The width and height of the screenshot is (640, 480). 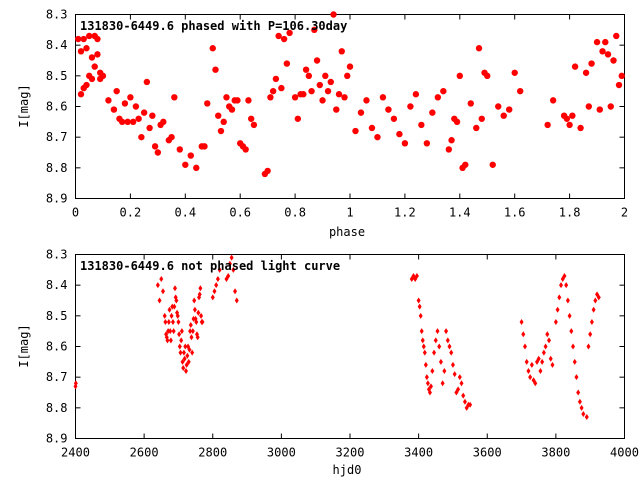 What do you see at coordinates (131, 213) in the screenshot?
I see `x-tick-label: 0.2` at bounding box center [131, 213].